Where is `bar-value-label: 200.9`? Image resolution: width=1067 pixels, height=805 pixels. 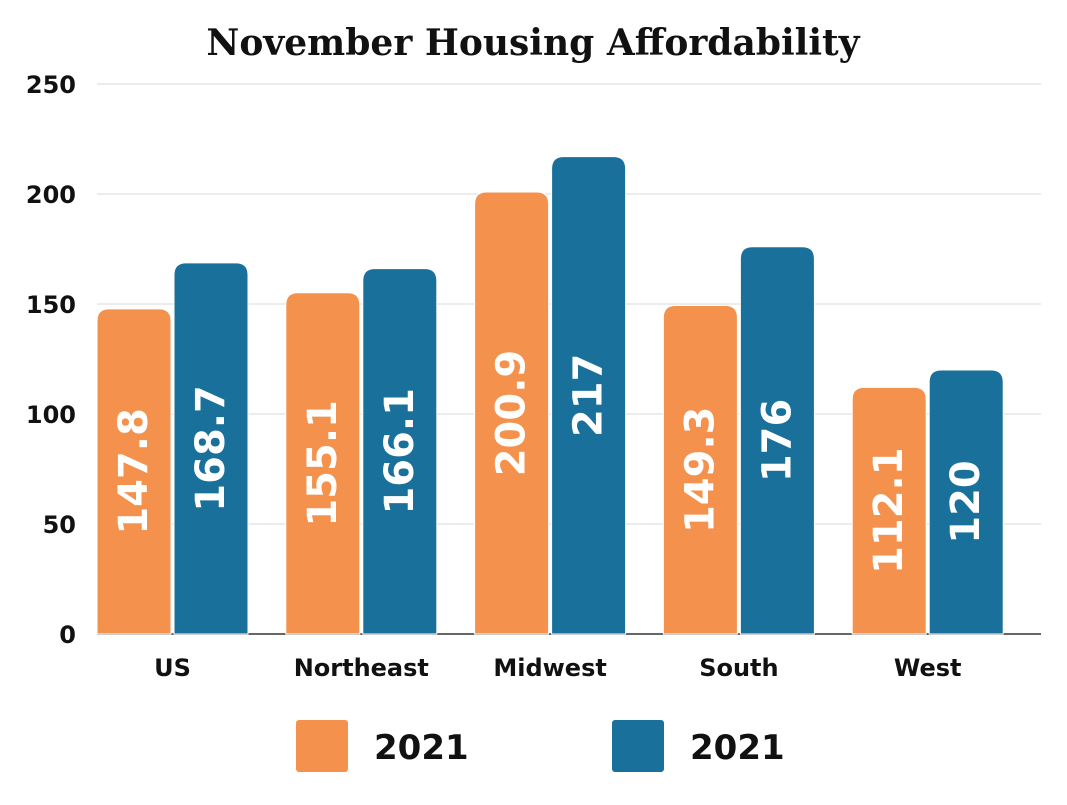
bar-value-label: 200.9 is located at coordinates (512, 413).